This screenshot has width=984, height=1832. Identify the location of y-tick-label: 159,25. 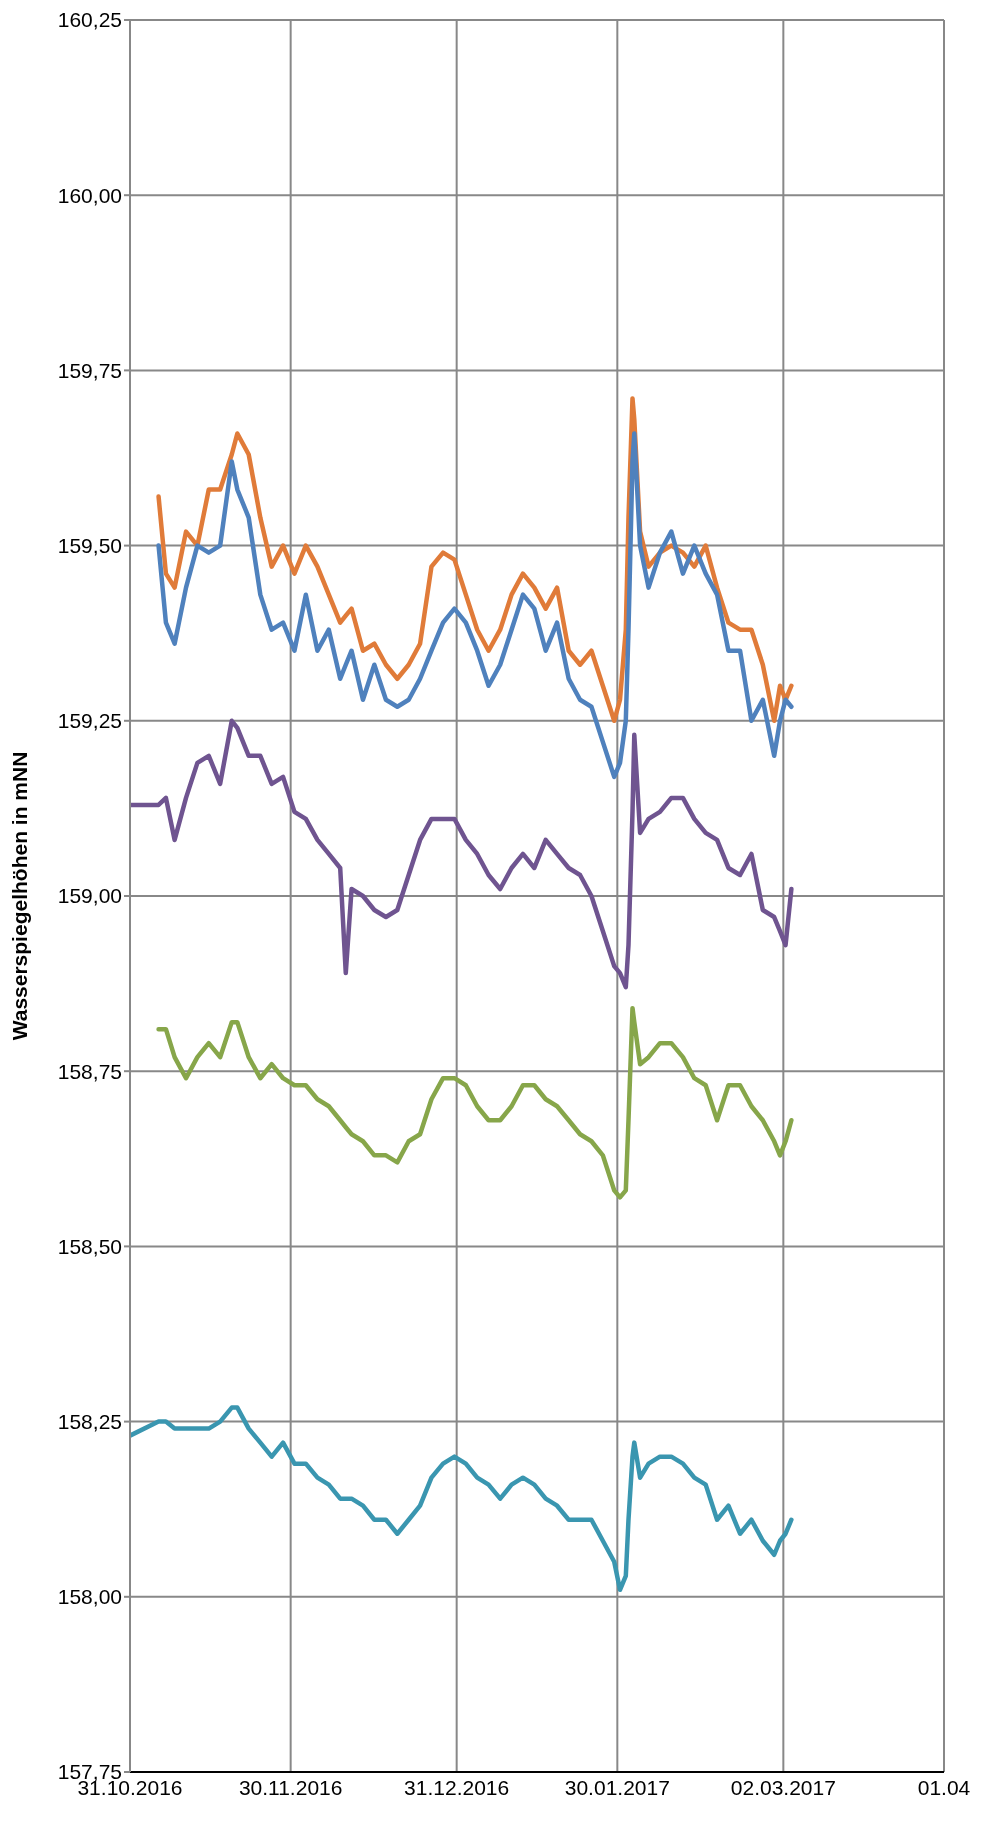
(89, 721).